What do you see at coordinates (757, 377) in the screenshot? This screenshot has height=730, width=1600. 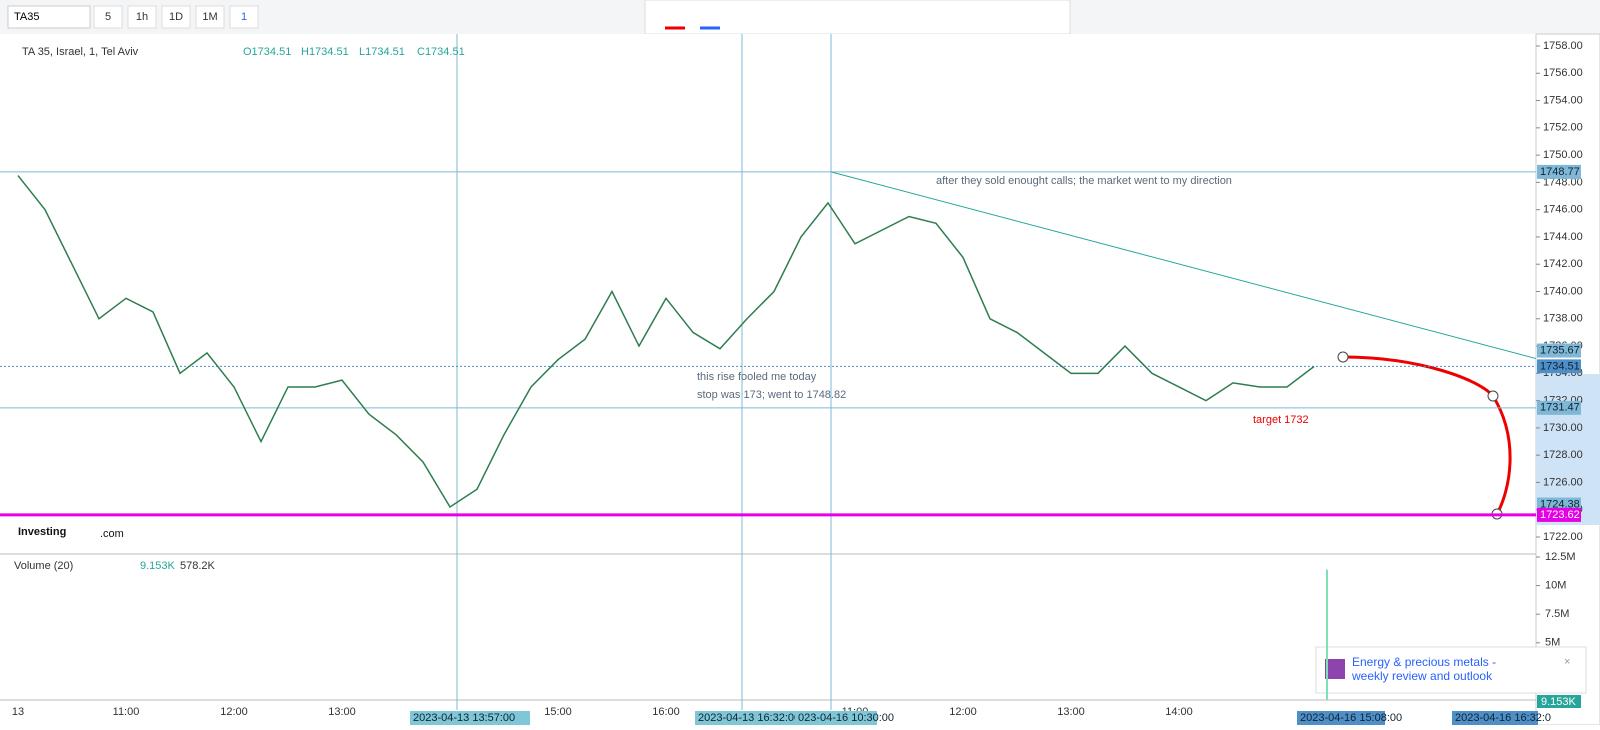 I see `annotation: this rise fooled me today` at bounding box center [757, 377].